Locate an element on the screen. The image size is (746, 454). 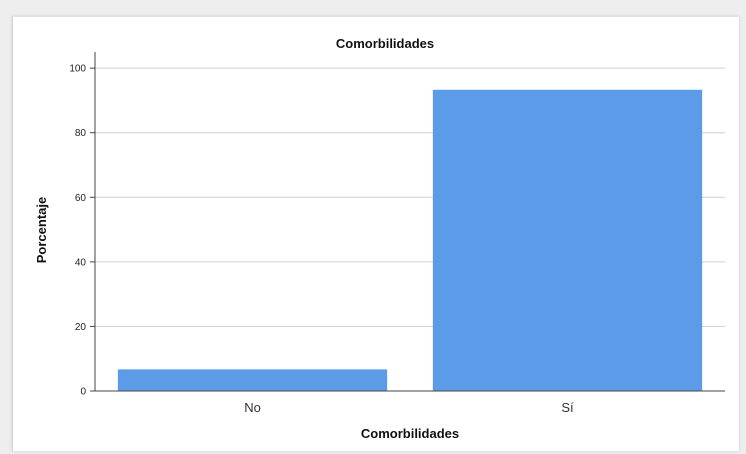
bar-no is located at coordinates (252, 380).